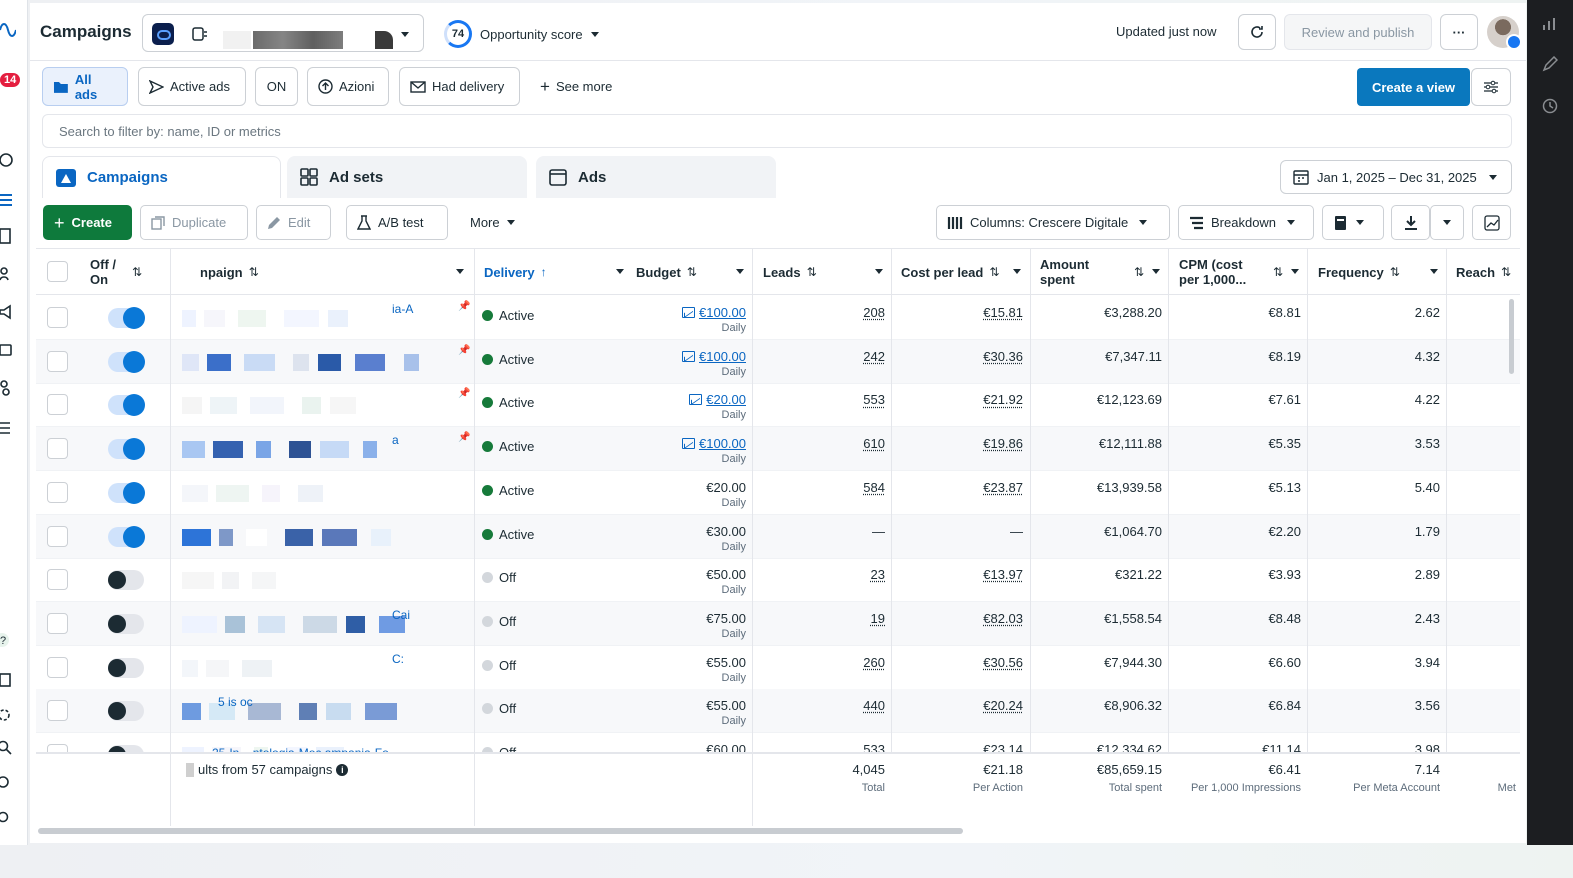 The width and height of the screenshot is (1573, 878). What do you see at coordinates (778, 536) in the screenshot?
I see `table-row: Active €30.00 Daily — — €1,064.70 €2.20 1.79` at bounding box center [778, 536].